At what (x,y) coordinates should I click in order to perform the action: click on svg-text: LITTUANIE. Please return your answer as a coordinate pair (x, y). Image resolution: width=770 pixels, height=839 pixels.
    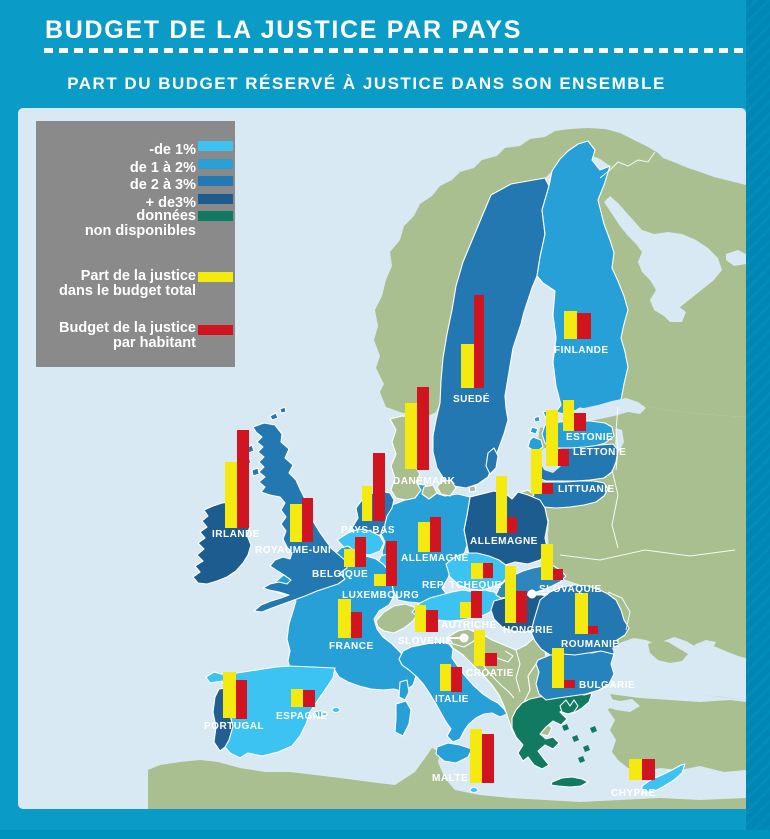
    Looking at the image, I should click on (586, 489).